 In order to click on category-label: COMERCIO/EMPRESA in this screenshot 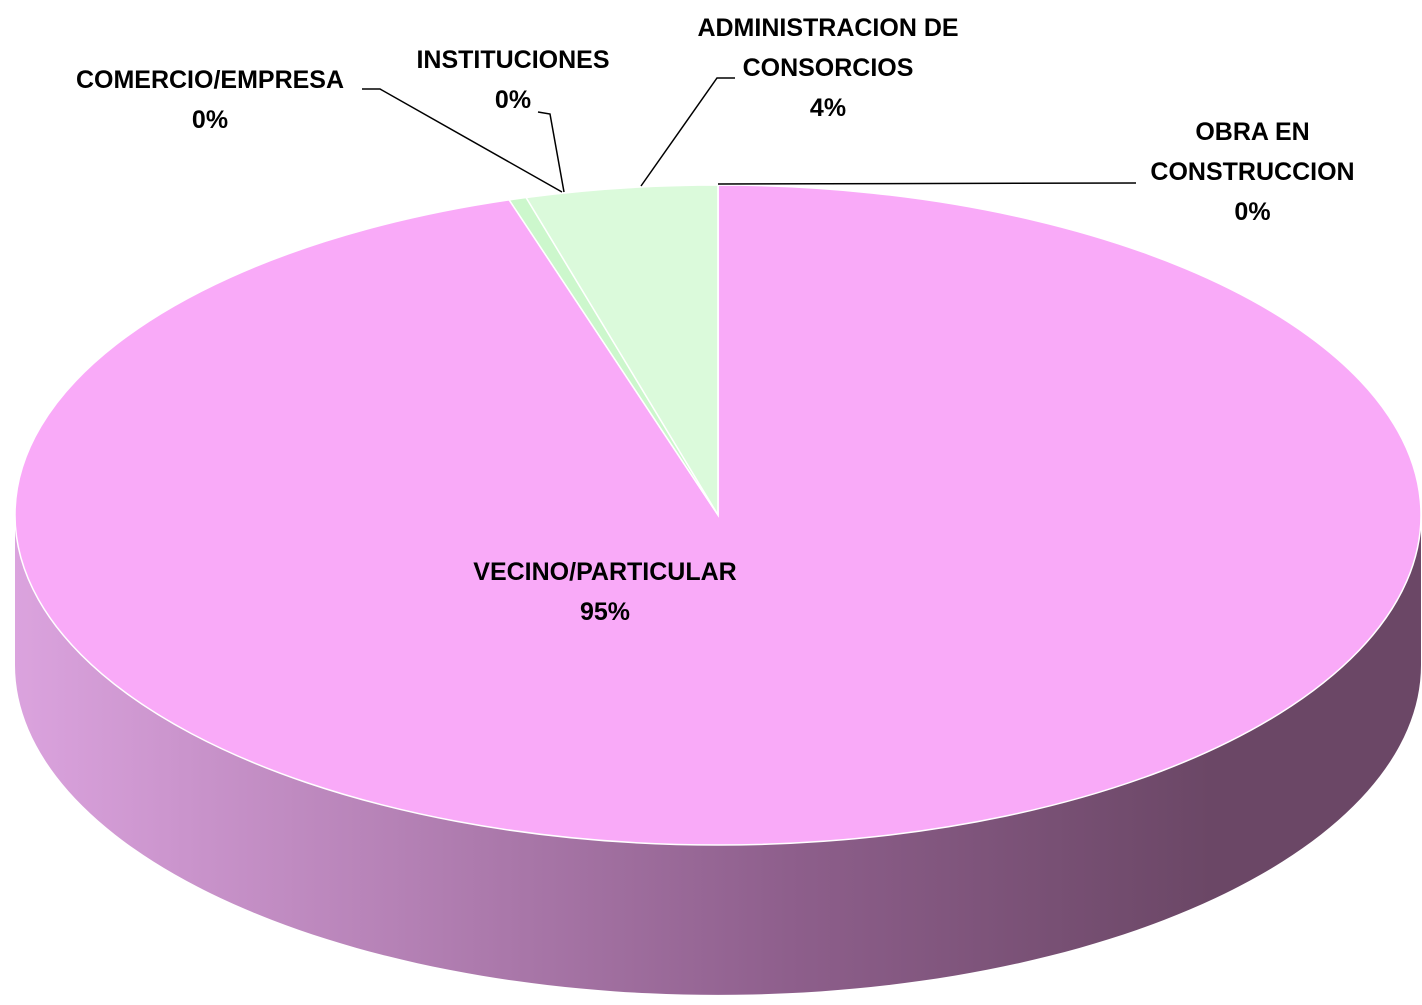, I will do `click(210, 80)`.